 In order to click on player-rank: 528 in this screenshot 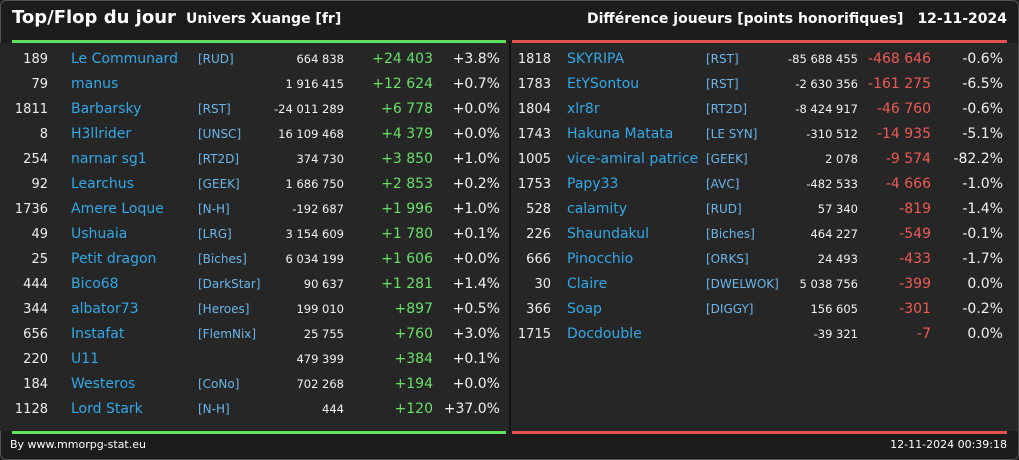, I will do `click(538, 209)`.